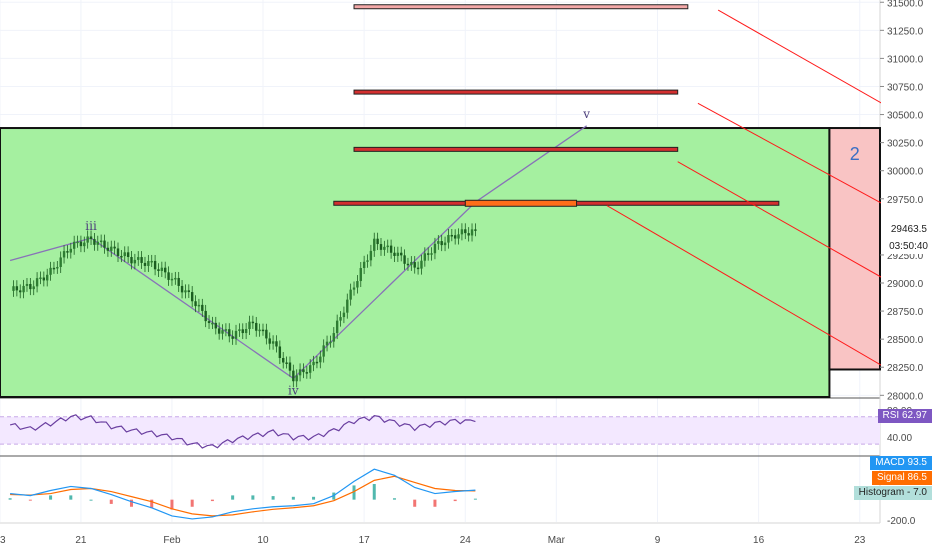 This screenshot has width=932, height=550. Describe the element at coordinates (293, 390) in the screenshot. I see `wave-label-iv: iv` at that location.